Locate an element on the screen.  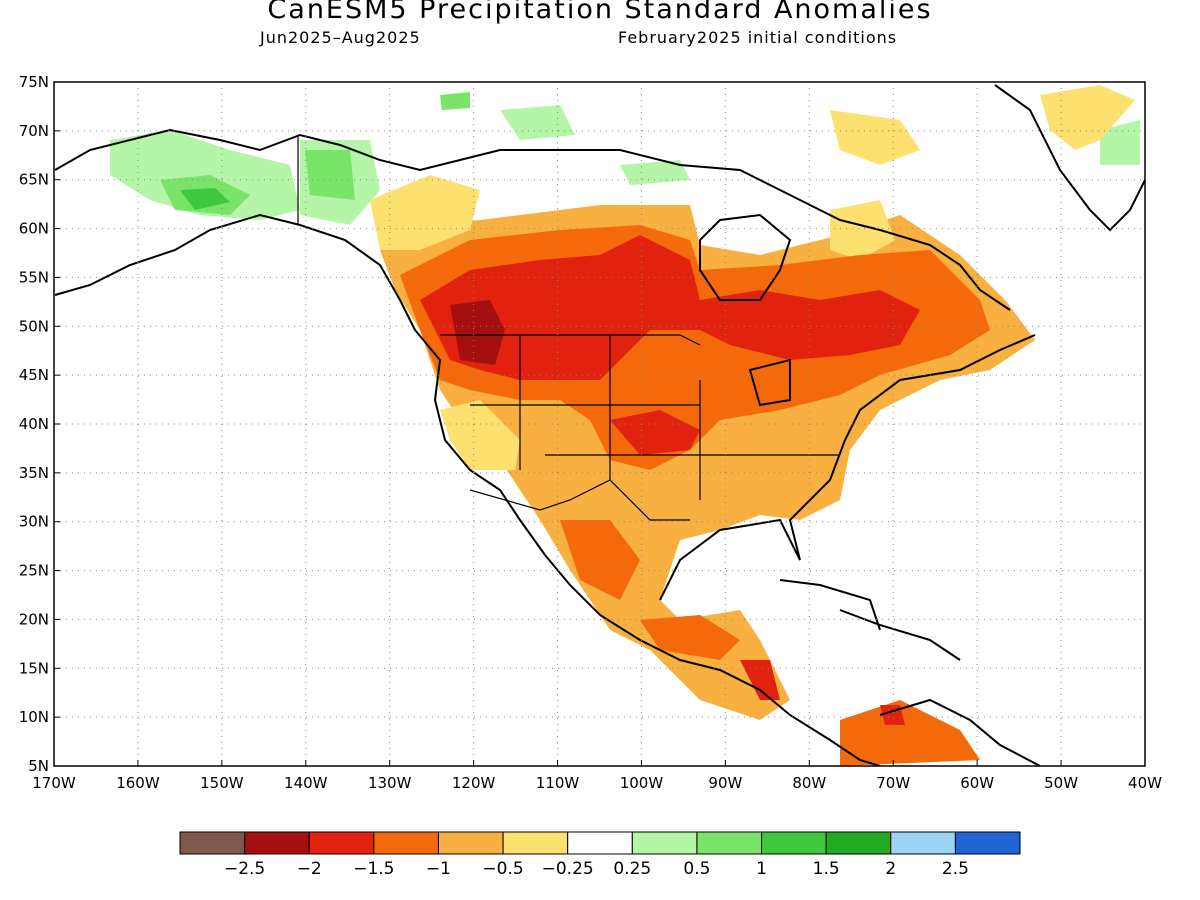
lon-tick-label: 50W is located at coordinates (1061, 783).